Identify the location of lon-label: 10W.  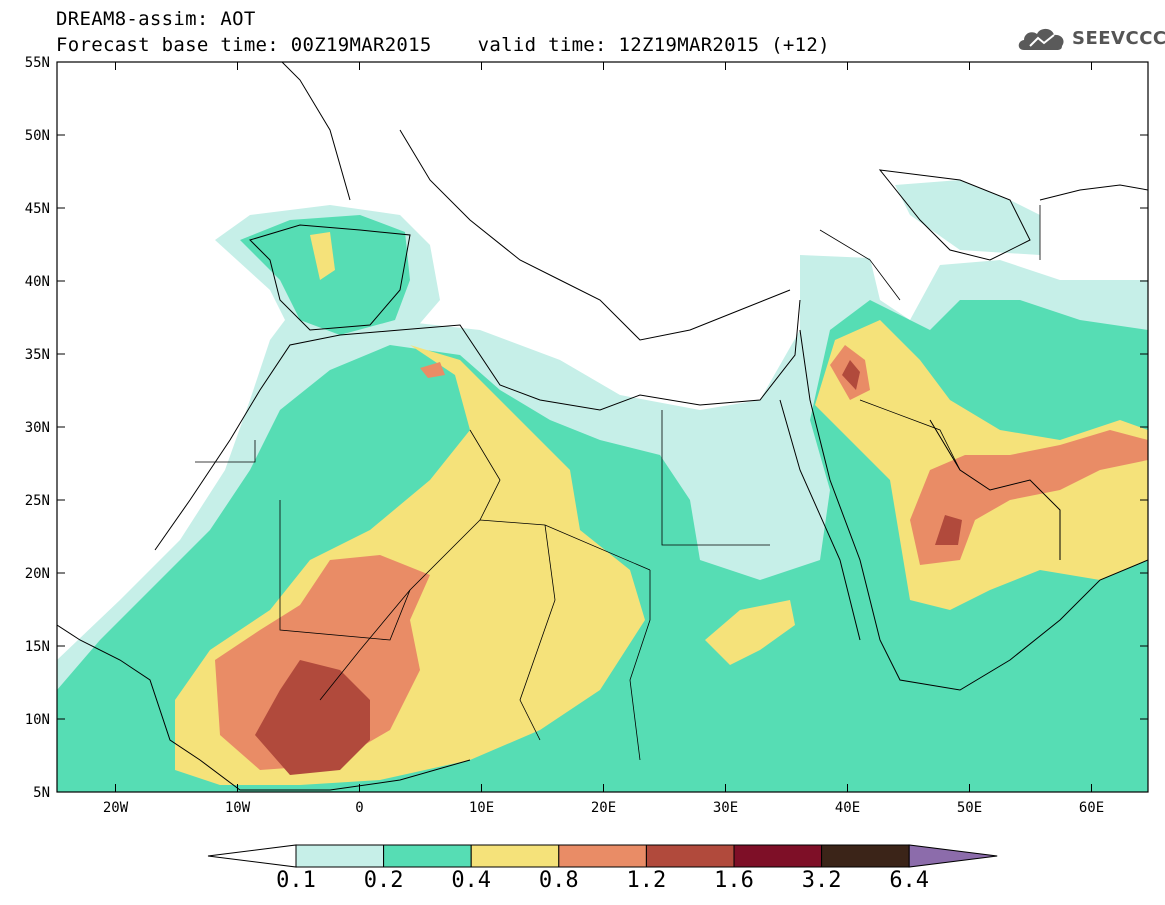
(238, 808).